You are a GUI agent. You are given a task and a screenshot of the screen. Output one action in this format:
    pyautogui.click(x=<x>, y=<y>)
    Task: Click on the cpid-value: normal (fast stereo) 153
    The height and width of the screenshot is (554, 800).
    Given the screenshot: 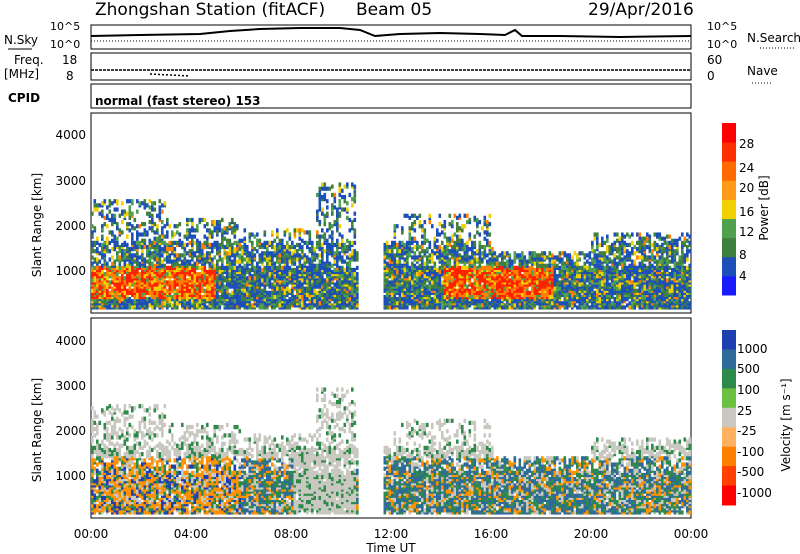 What is the action you would take?
    pyautogui.click(x=178, y=101)
    